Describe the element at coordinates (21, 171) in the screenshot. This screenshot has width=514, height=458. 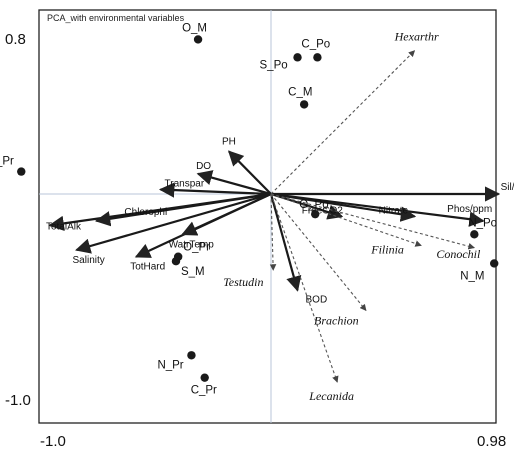
I see `site-point-s-pr` at that location.